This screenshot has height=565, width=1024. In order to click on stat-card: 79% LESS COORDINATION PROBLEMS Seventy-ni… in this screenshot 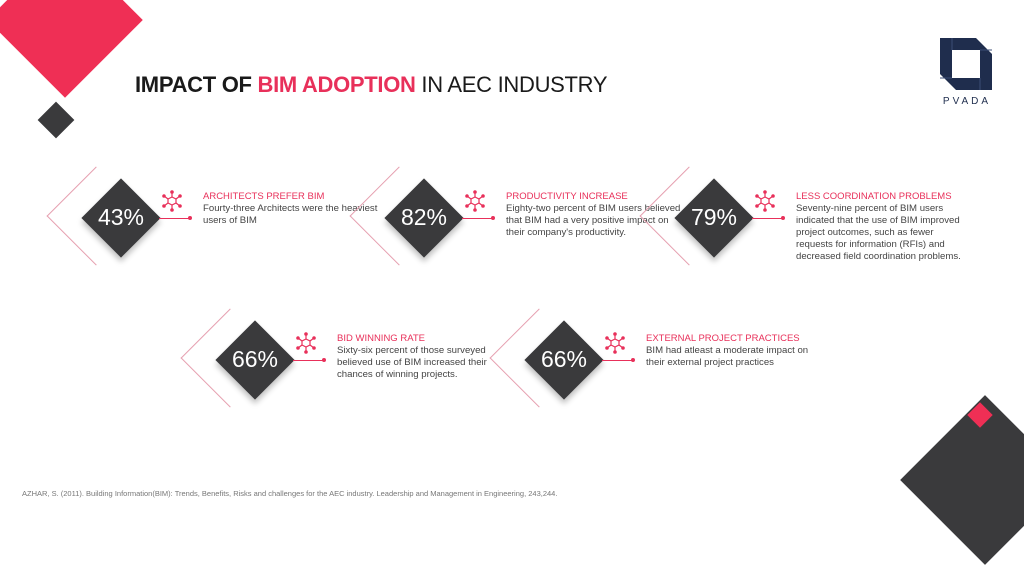, I will do `click(812, 226)`.